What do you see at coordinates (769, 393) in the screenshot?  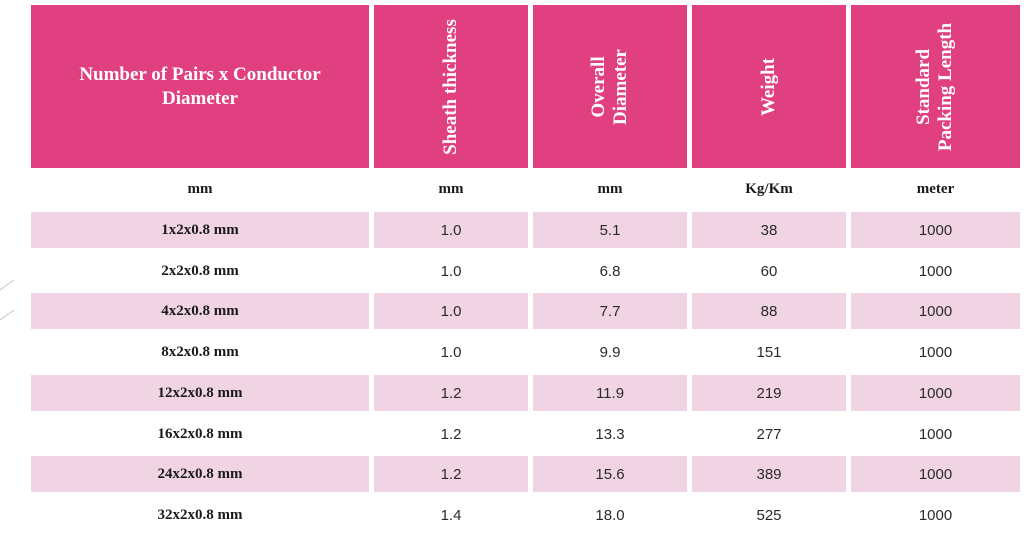 I see `table-cell: 219` at bounding box center [769, 393].